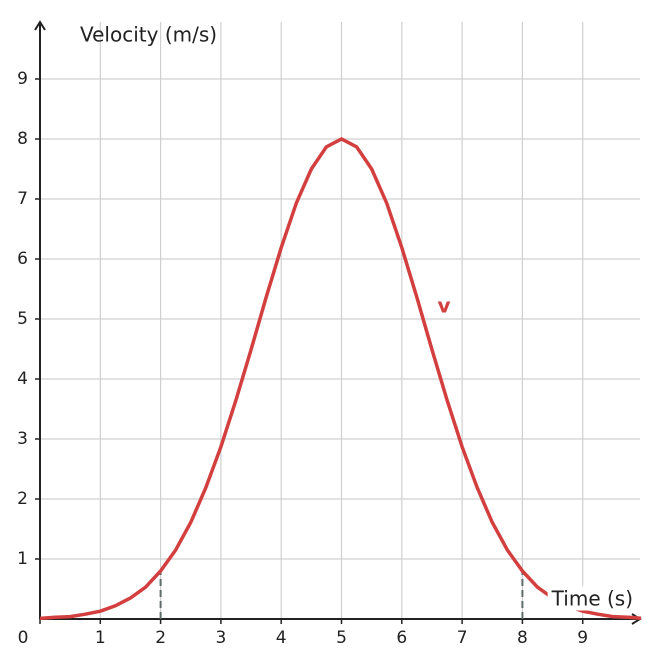 This screenshot has height=668, width=661. Describe the element at coordinates (582, 638) in the screenshot. I see `x-tick-label: 9` at that location.